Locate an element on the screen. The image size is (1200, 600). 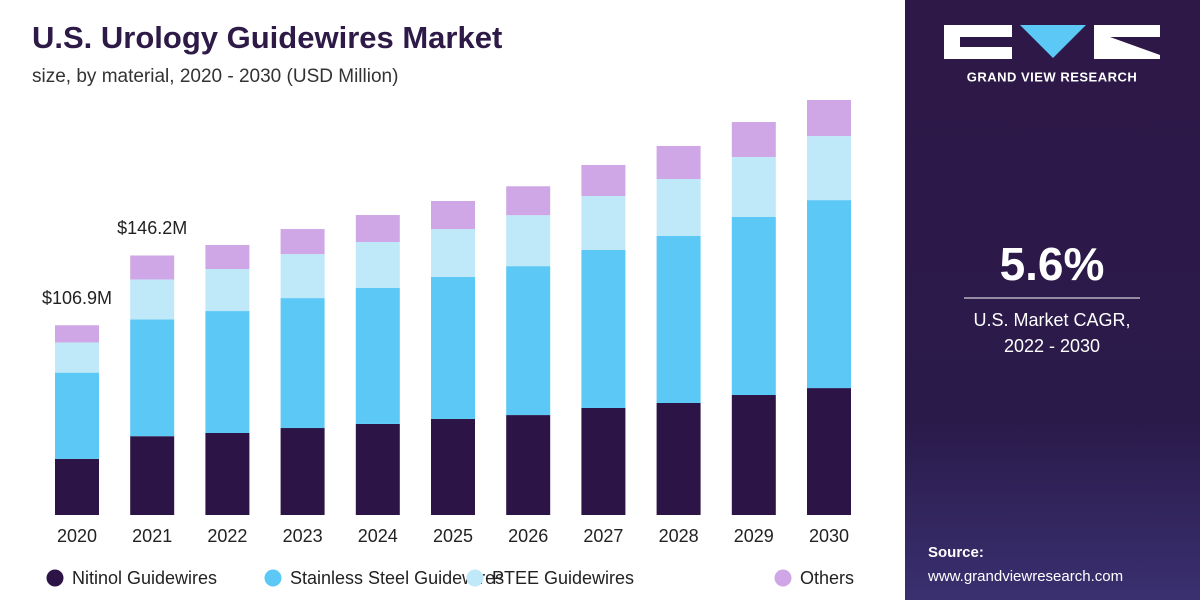
x-tick-label: 2028 is located at coordinates (679, 536).